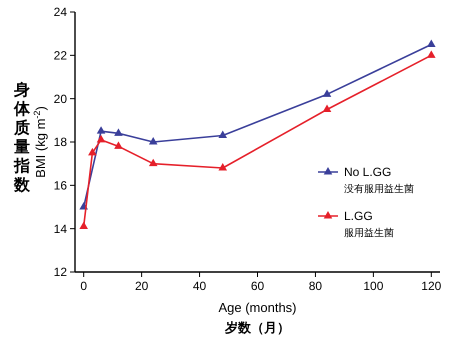  I want to click on text: 身体质量指数, so click(22, 137).